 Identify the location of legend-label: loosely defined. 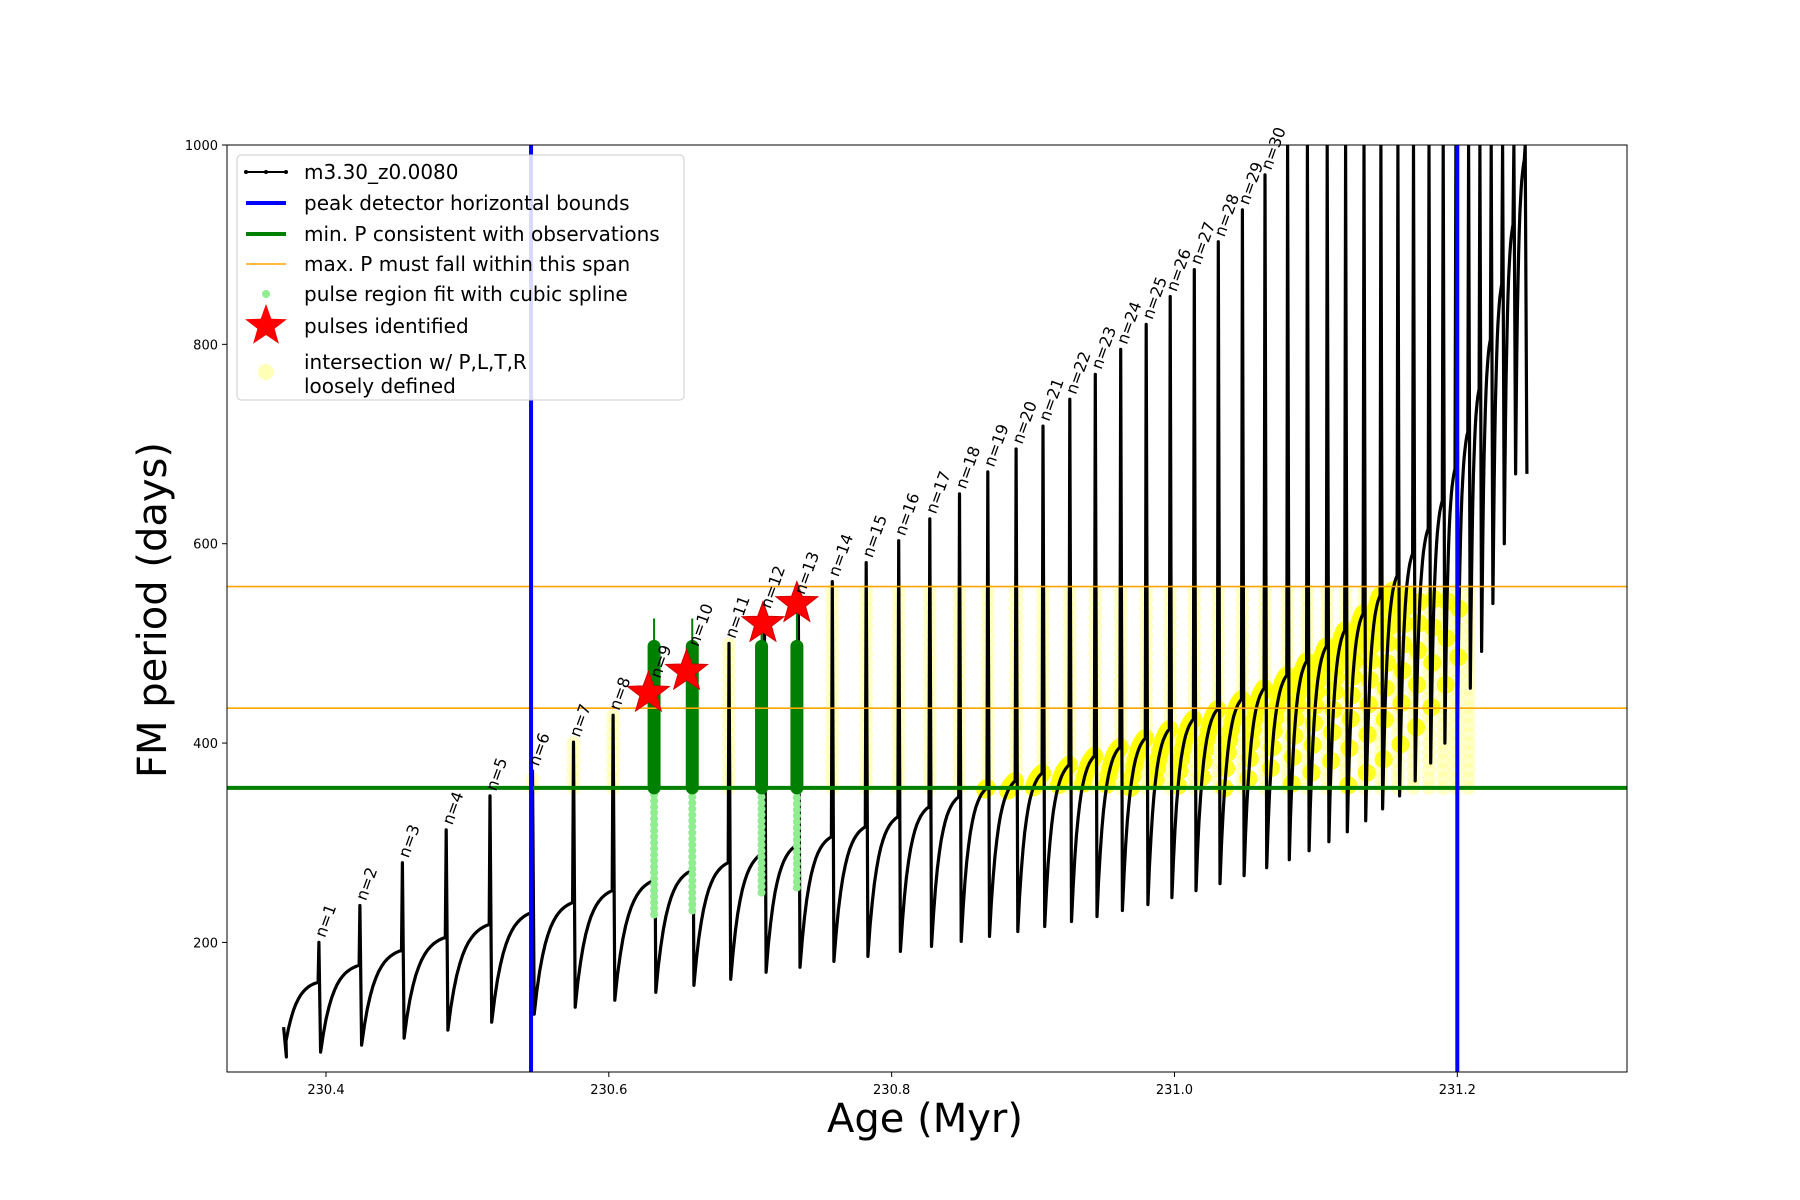
(380, 386).